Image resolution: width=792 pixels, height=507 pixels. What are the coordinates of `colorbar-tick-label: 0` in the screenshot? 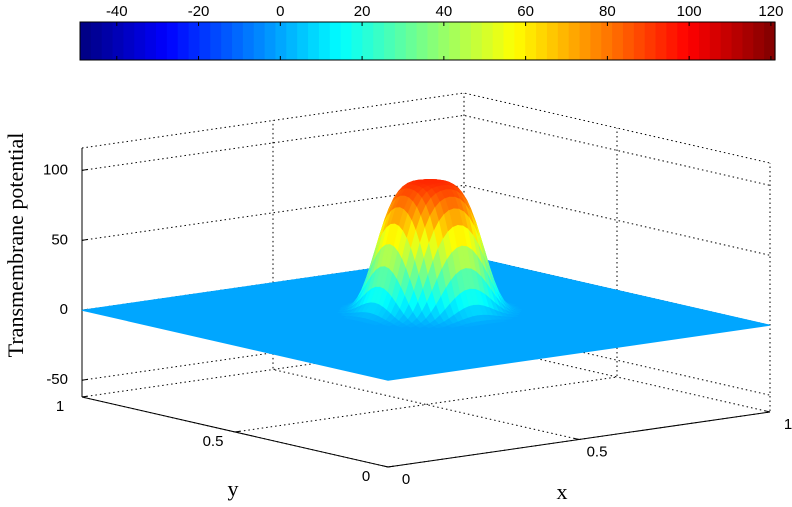 It's located at (280, 11).